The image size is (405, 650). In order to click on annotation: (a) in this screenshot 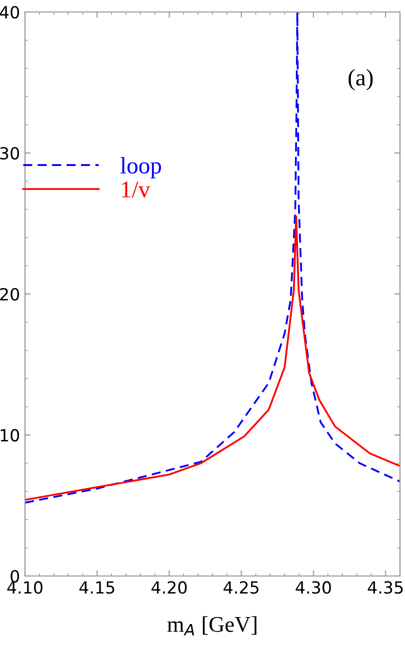, I will do `click(360, 79)`.